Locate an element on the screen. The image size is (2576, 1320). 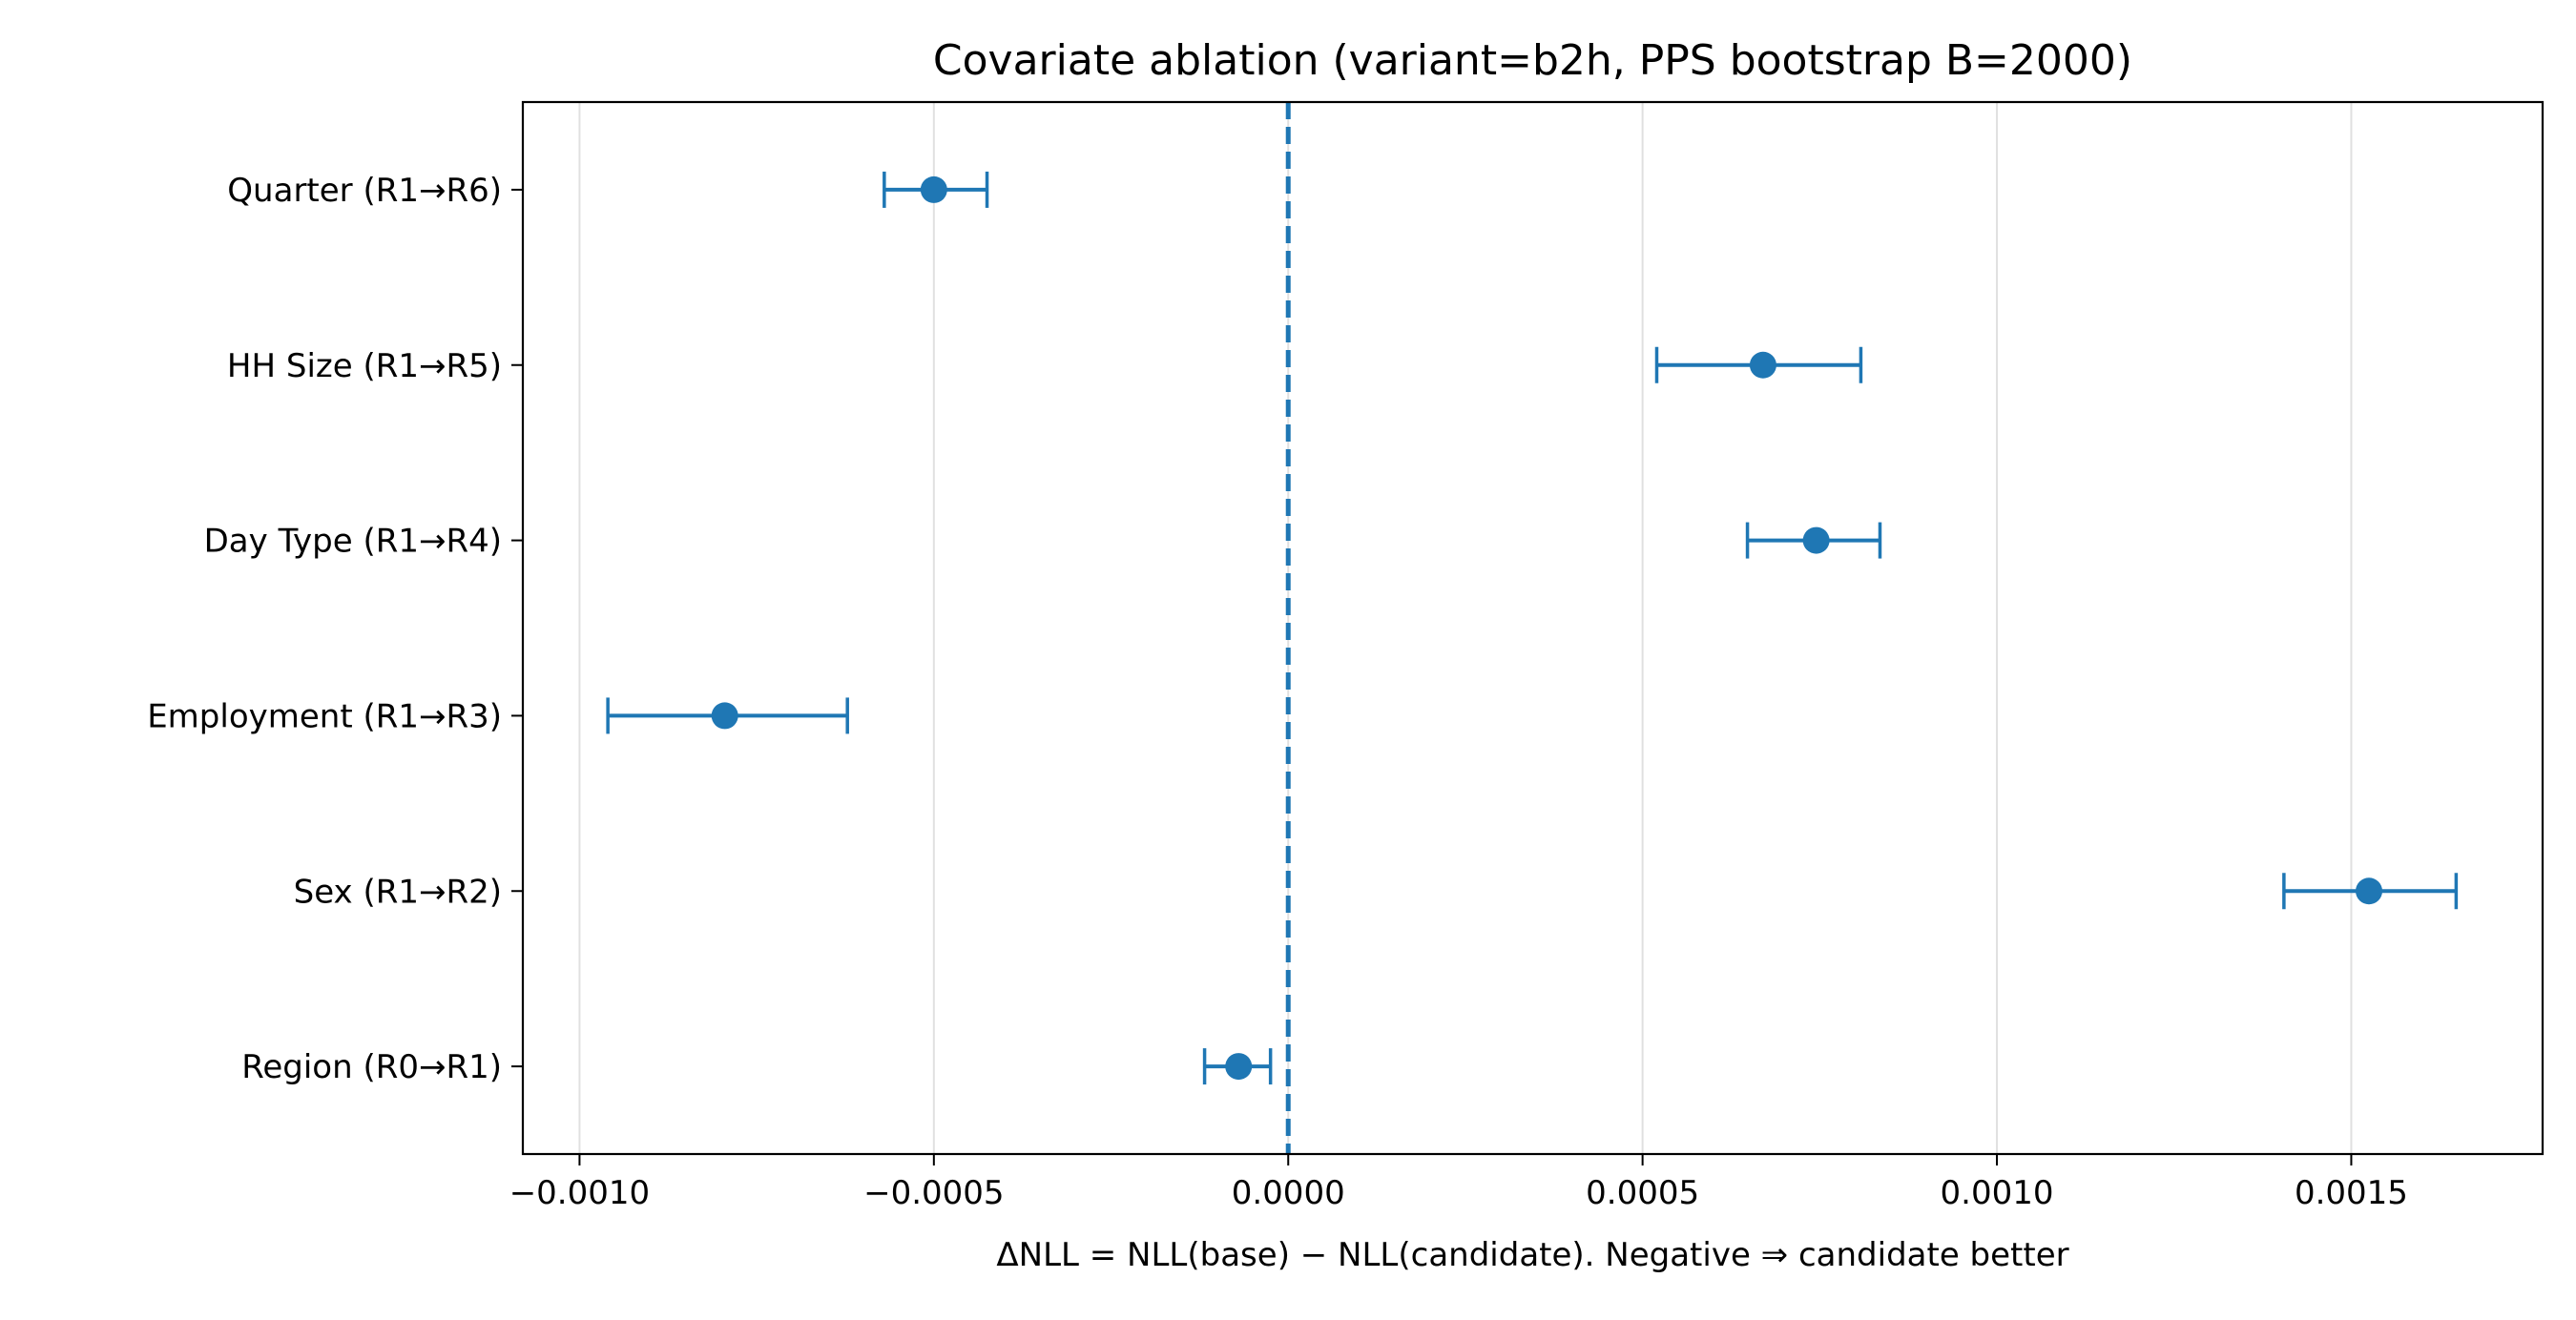
y-tick-label: Day Type (R1→R4) is located at coordinates (353, 542).